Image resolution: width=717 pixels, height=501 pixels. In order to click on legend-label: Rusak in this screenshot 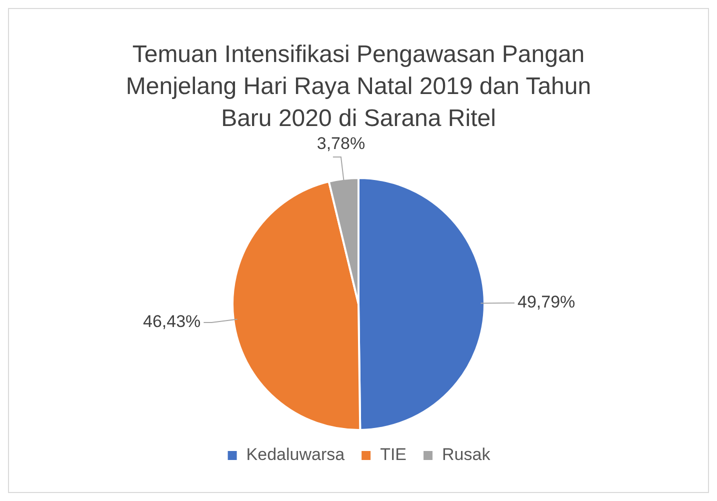, I will do `click(466, 454)`.